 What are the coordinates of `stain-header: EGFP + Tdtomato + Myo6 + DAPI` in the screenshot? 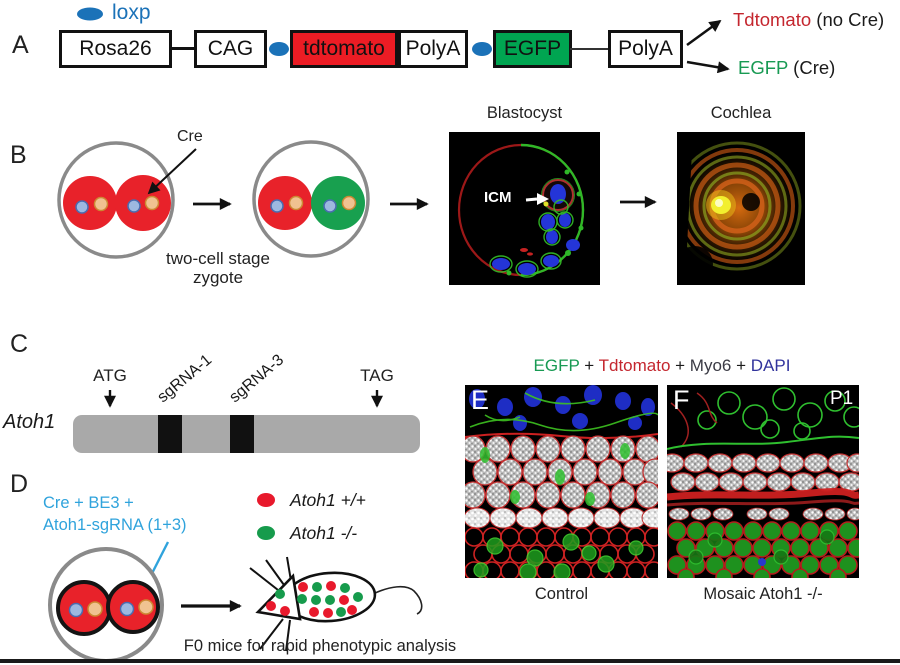 It's located at (662, 366).